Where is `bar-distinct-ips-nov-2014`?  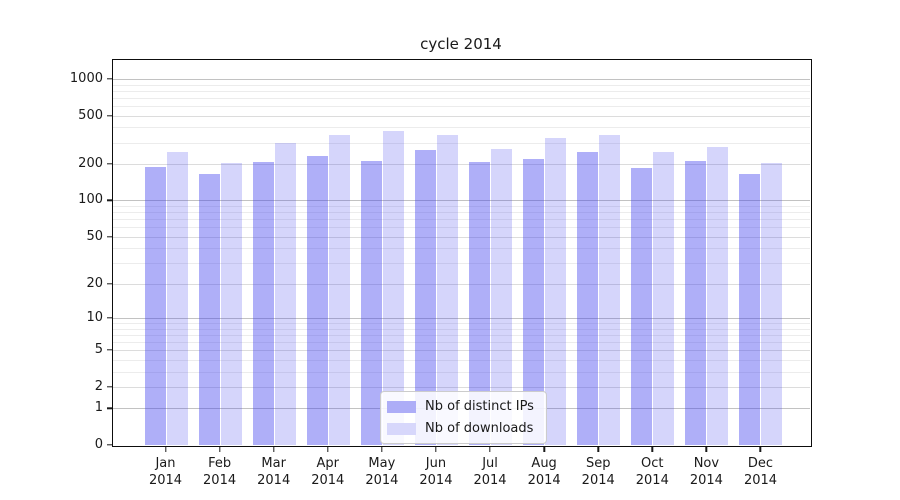 bar-distinct-ips-nov-2014 is located at coordinates (696, 303).